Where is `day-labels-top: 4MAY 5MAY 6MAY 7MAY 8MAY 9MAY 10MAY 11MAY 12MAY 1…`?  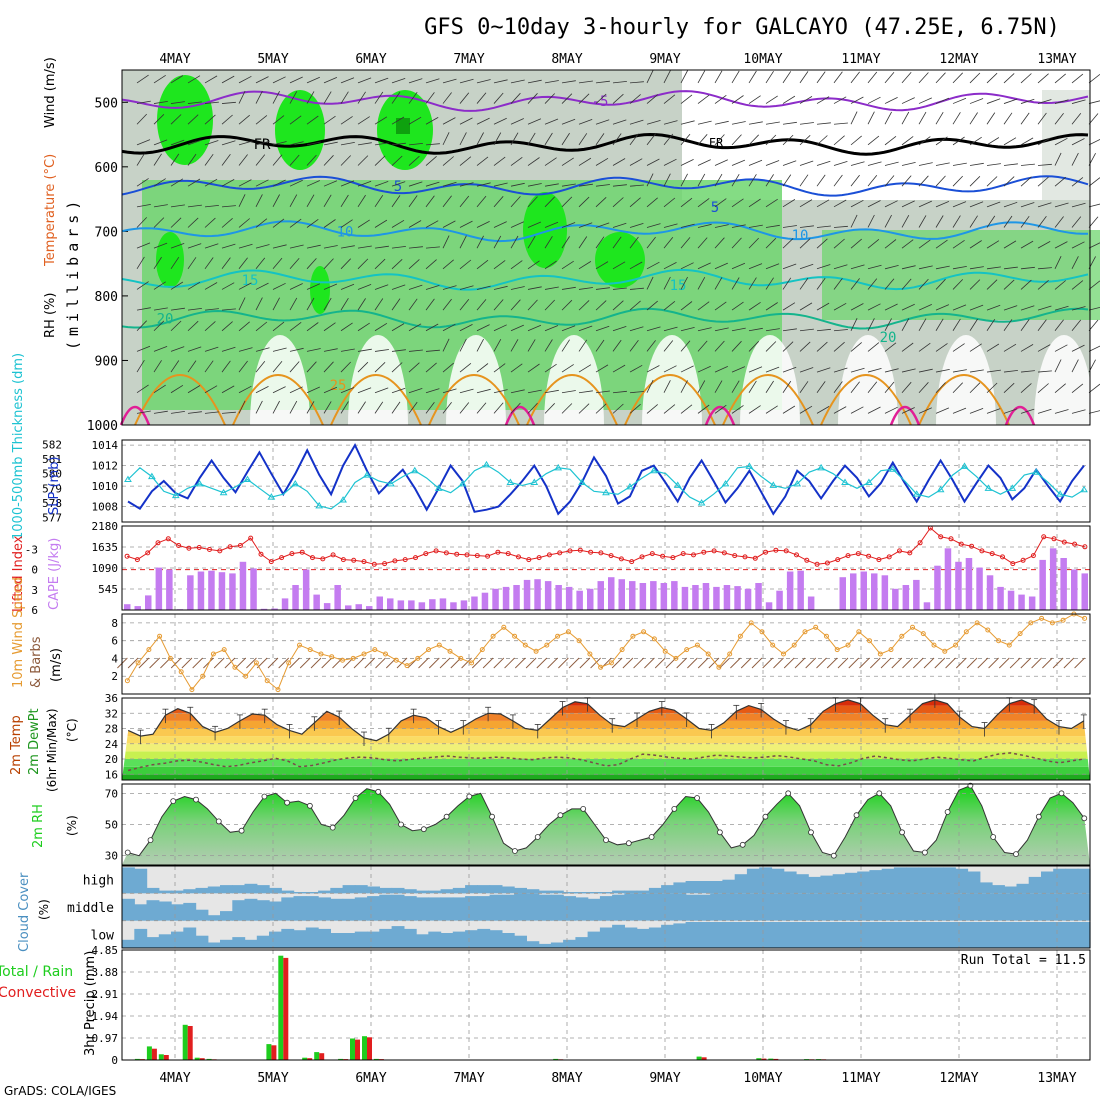 day-labels-top: 4MAY 5MAY 6MAY 7MAY 8MAY 9MAY 10MAY 11MAY 12MAY 1… is located at coordinates (617, 59).